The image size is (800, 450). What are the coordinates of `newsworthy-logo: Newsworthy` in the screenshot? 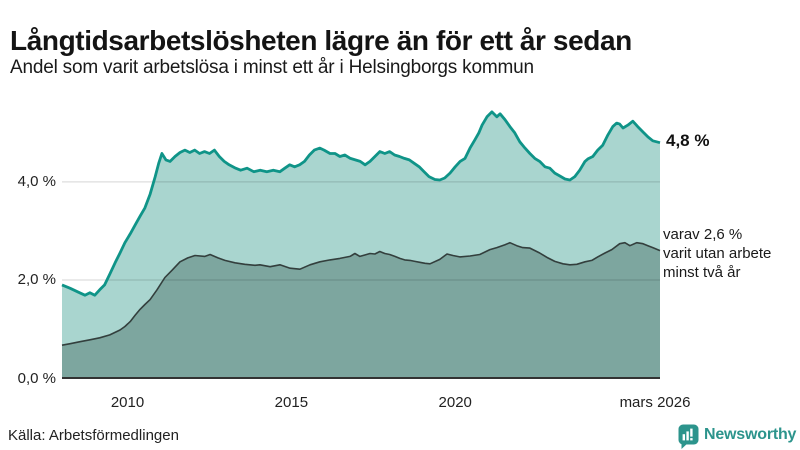 It's located at (737, 437).